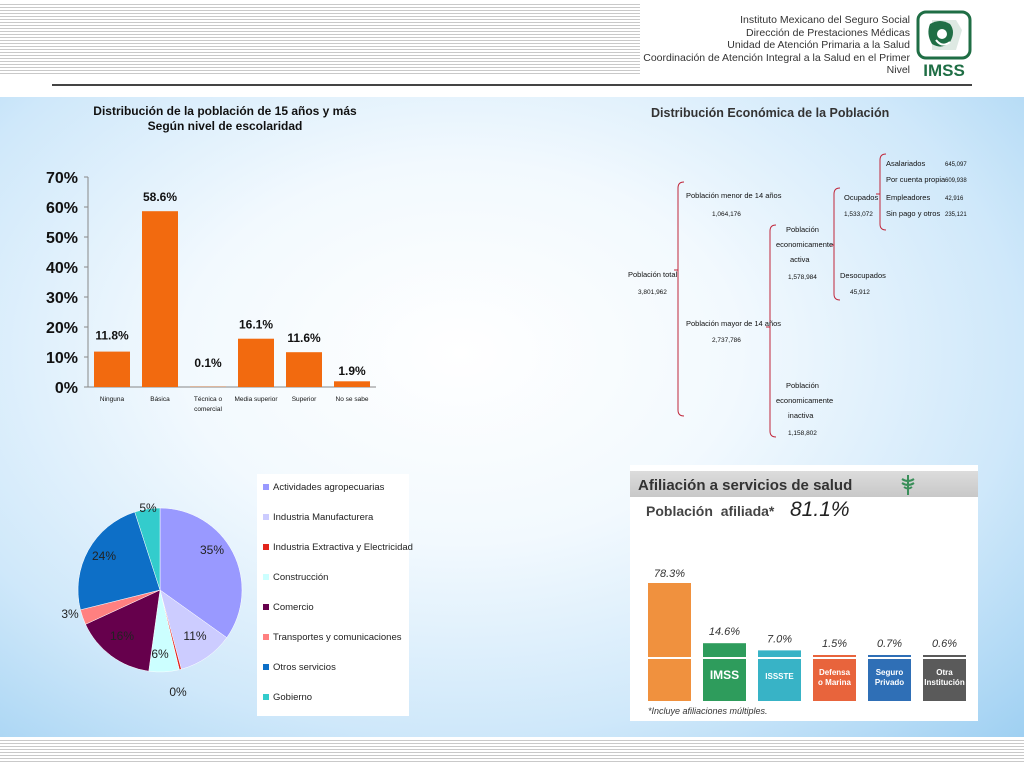 The height and width of the screenshot is (768, 1024). Describe the element at coordinates (304, 399) in the screenshot. I see `x-tick-label: Superior` at that location.